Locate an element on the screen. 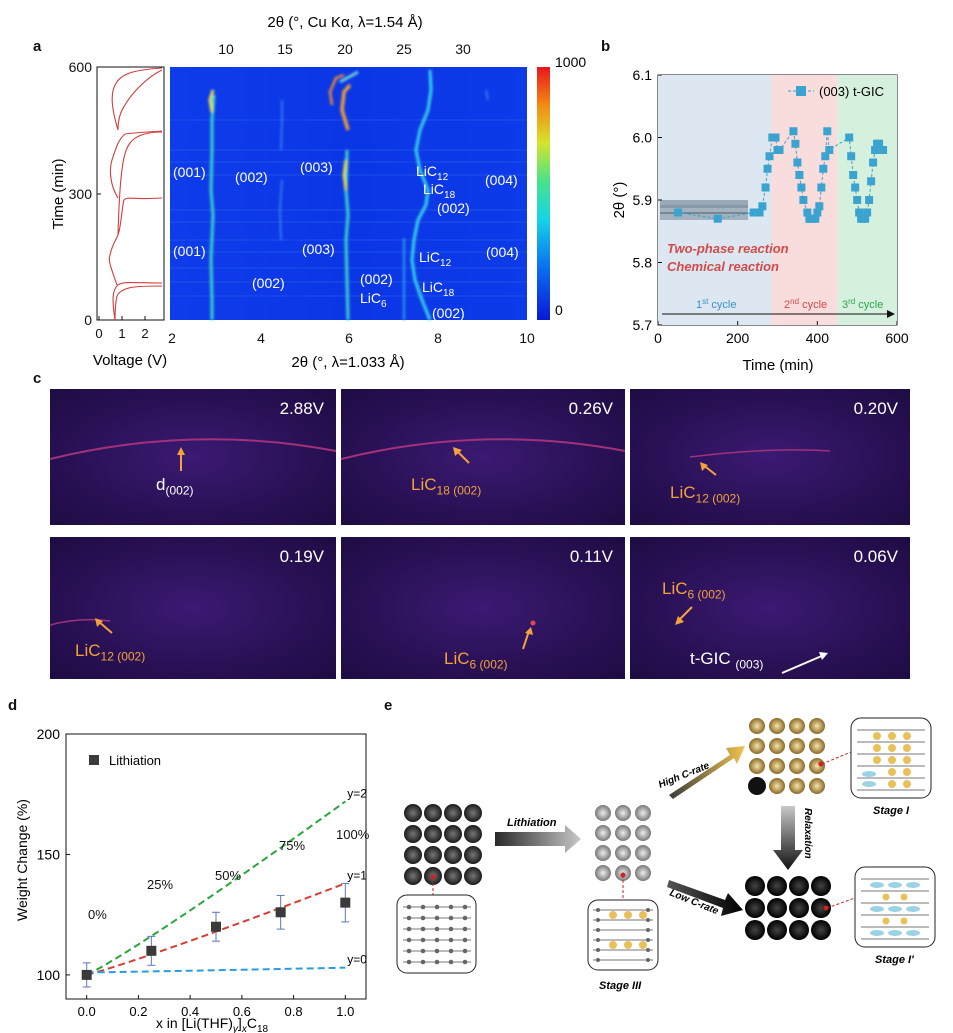 This screenshot has width=953, height=1033. stage-i-prime-label: Stage I' is located at coordinates (894, 960).